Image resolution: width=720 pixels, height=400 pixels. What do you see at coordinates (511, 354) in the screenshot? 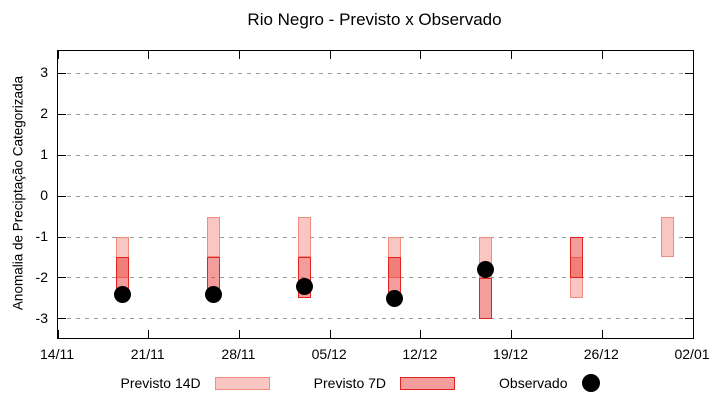
I see `x-tick-label: 19/12` at bounding box center [511, 354].